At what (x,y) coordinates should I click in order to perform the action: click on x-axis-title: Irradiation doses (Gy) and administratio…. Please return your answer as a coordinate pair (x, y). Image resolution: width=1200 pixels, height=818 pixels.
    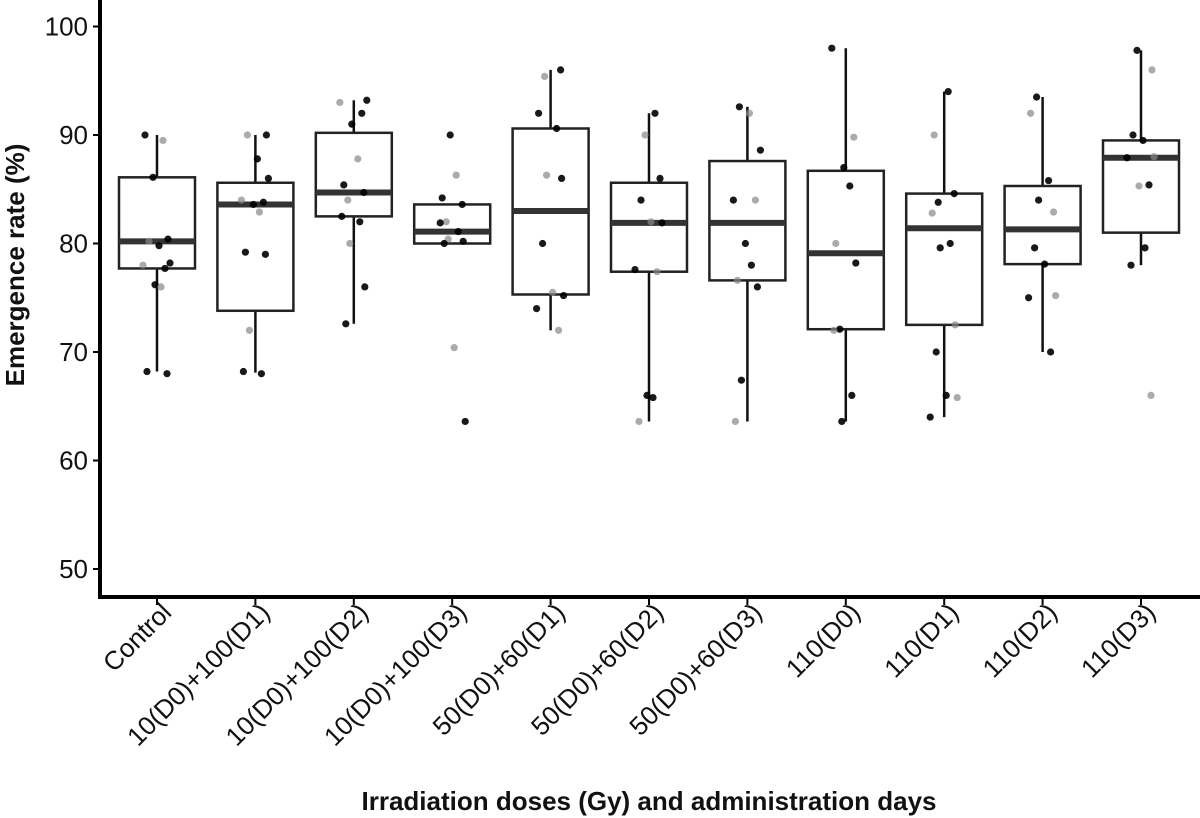
    Looking at the image, I should click on (648, 801).